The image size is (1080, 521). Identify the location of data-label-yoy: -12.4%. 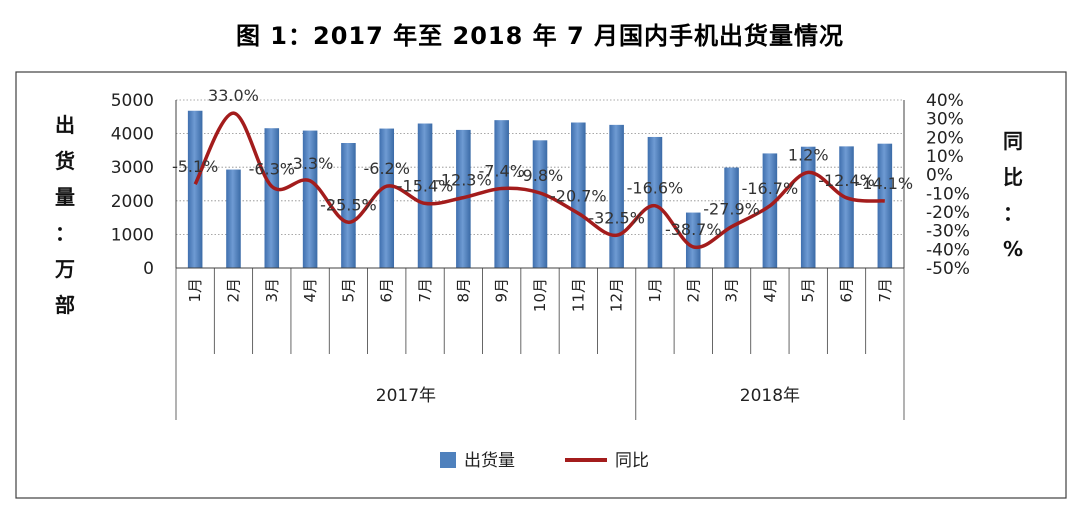
(846, 180).